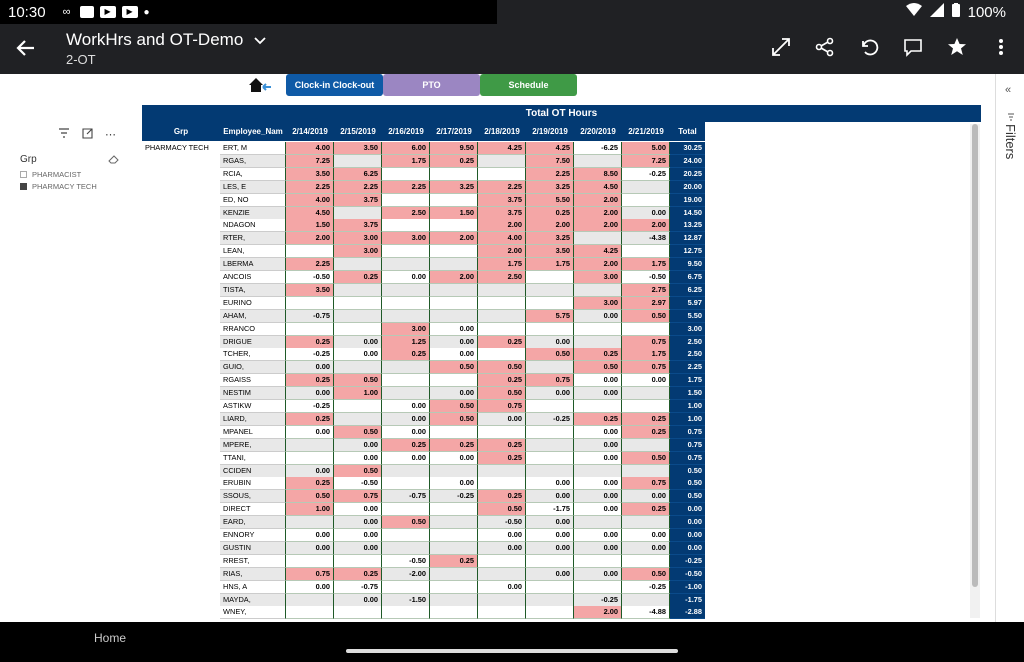 The height and width of the screenshot is (662, 1024). I want to click on employee-cell: MPANEL, so click(253, 432).